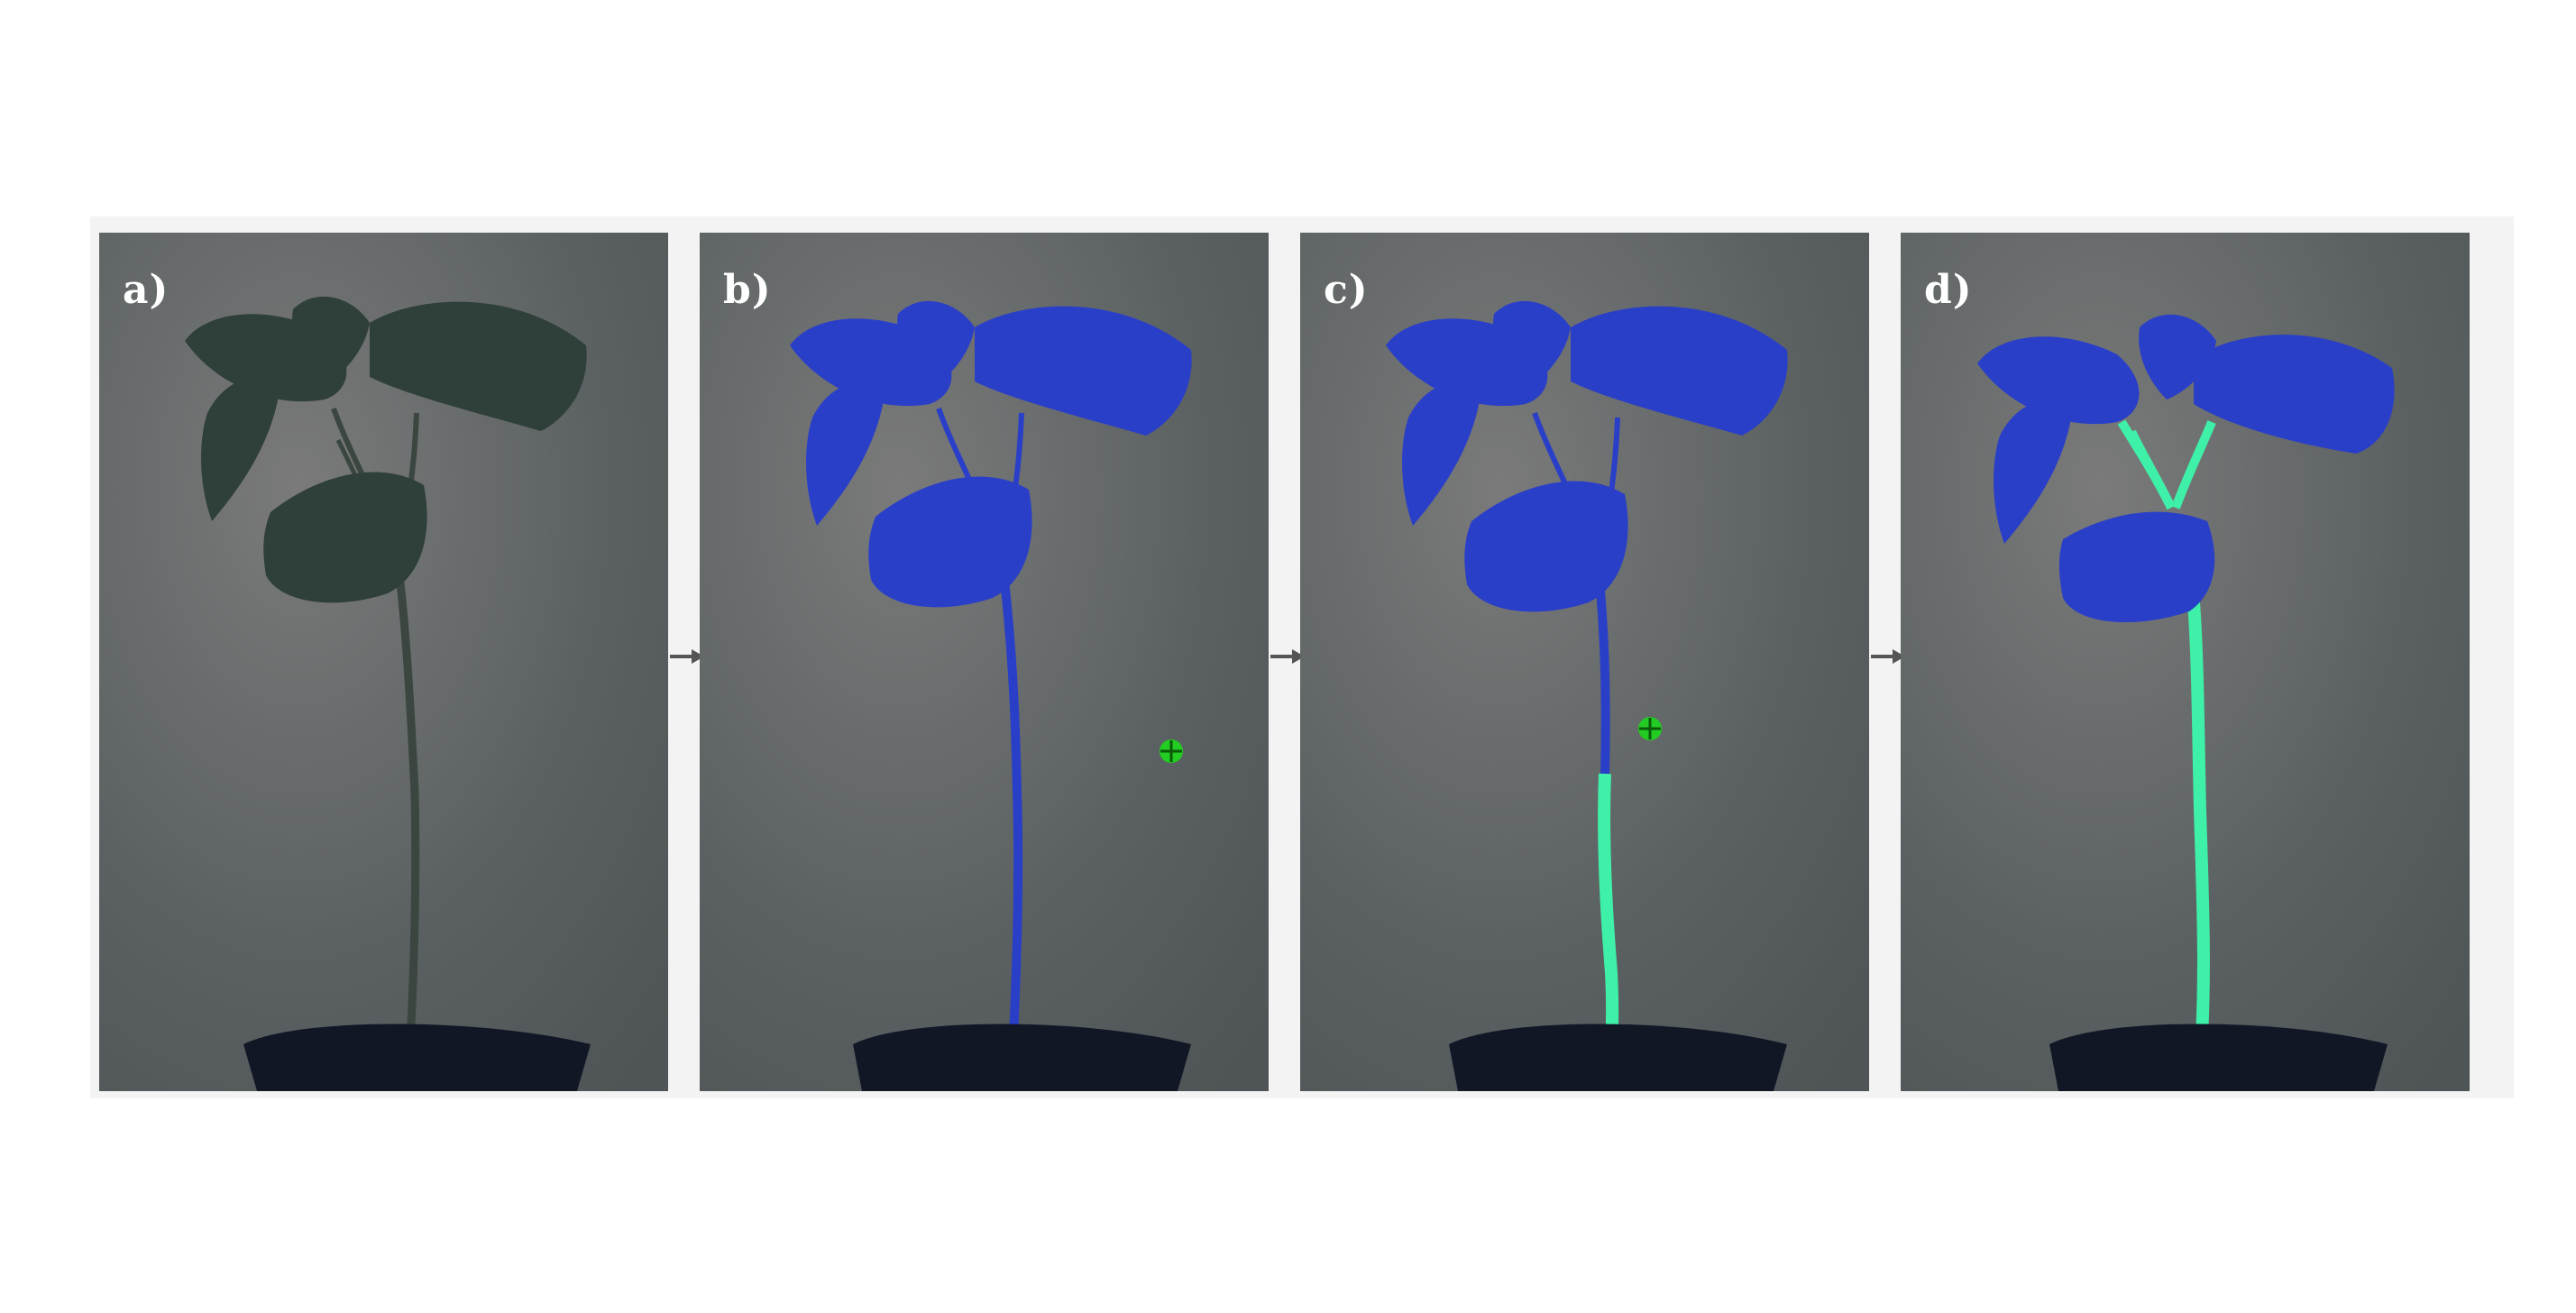 This screenshot has height=1313, width=2576. Describe the element at coordinates (1948, 290) in the screenshot. I see `panel-d-label: d)` at that location.